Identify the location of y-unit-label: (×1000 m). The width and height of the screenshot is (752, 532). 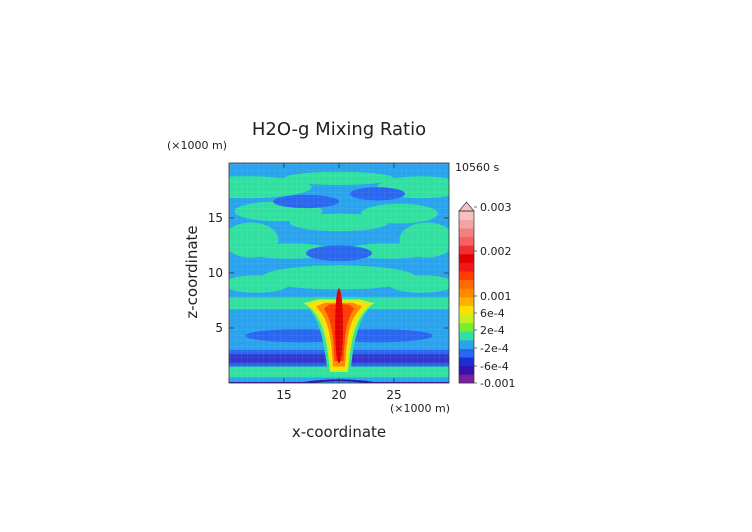
(197, 145).